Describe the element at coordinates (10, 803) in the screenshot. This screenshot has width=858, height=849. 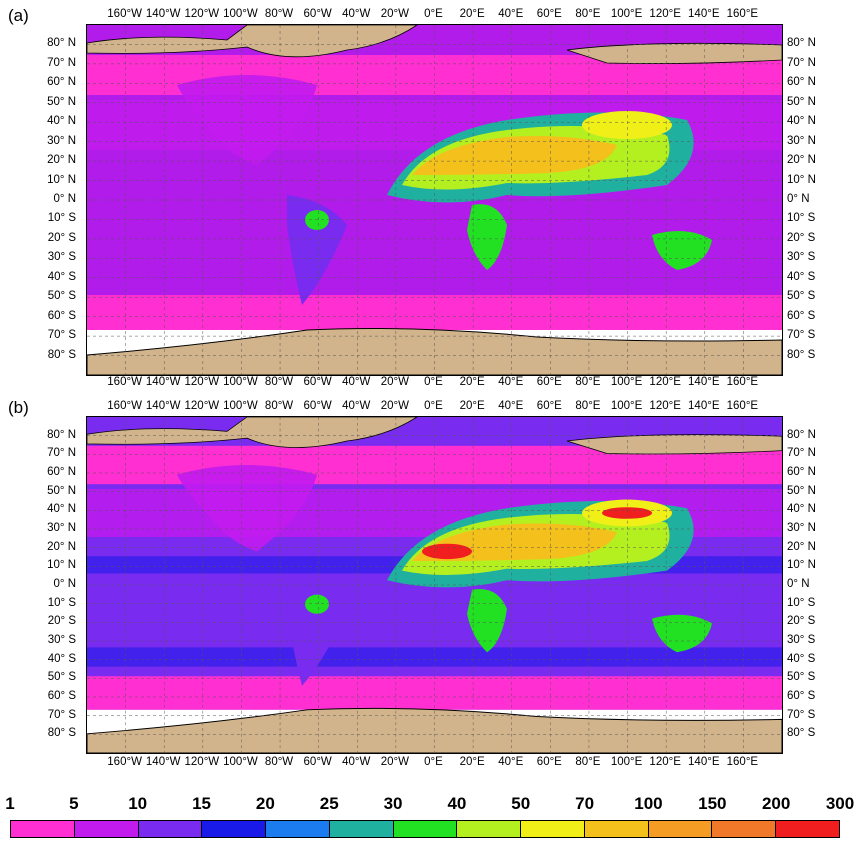
I see `colorbar-tick-label: 1` at that location.